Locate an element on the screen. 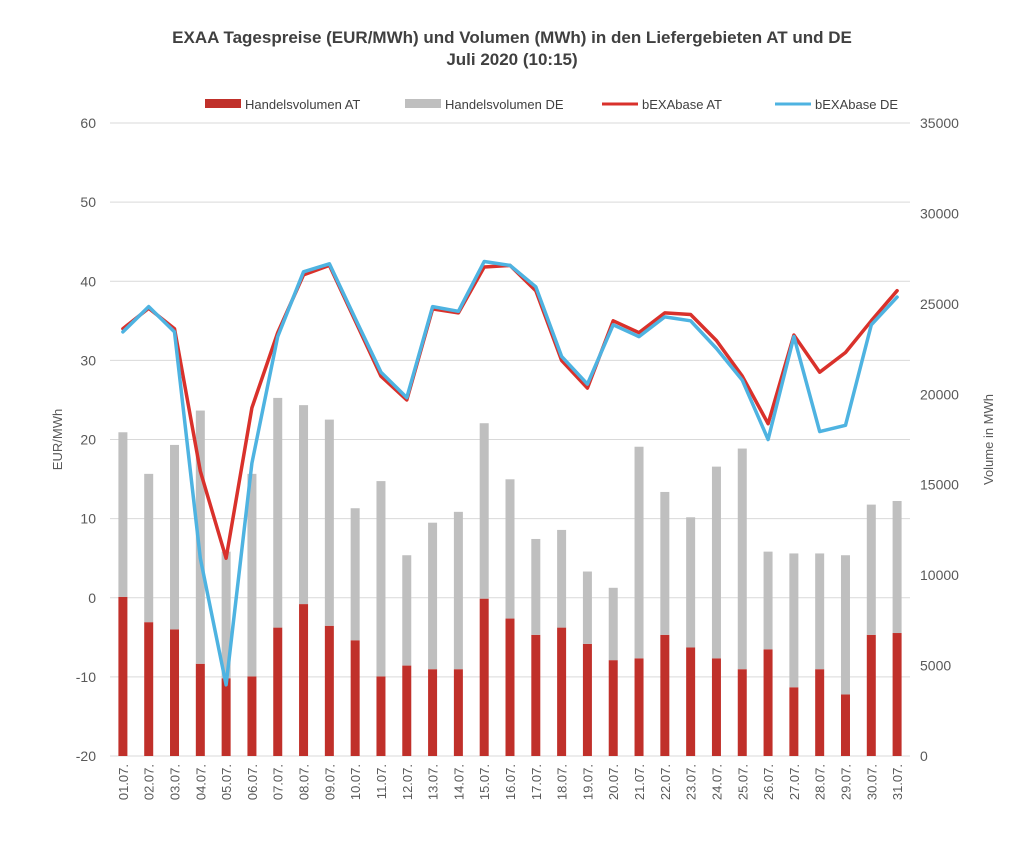 The width and height of the screenshot is (1024, 843). x-tick-label: 03.07. is located at coordinates (175, 782).